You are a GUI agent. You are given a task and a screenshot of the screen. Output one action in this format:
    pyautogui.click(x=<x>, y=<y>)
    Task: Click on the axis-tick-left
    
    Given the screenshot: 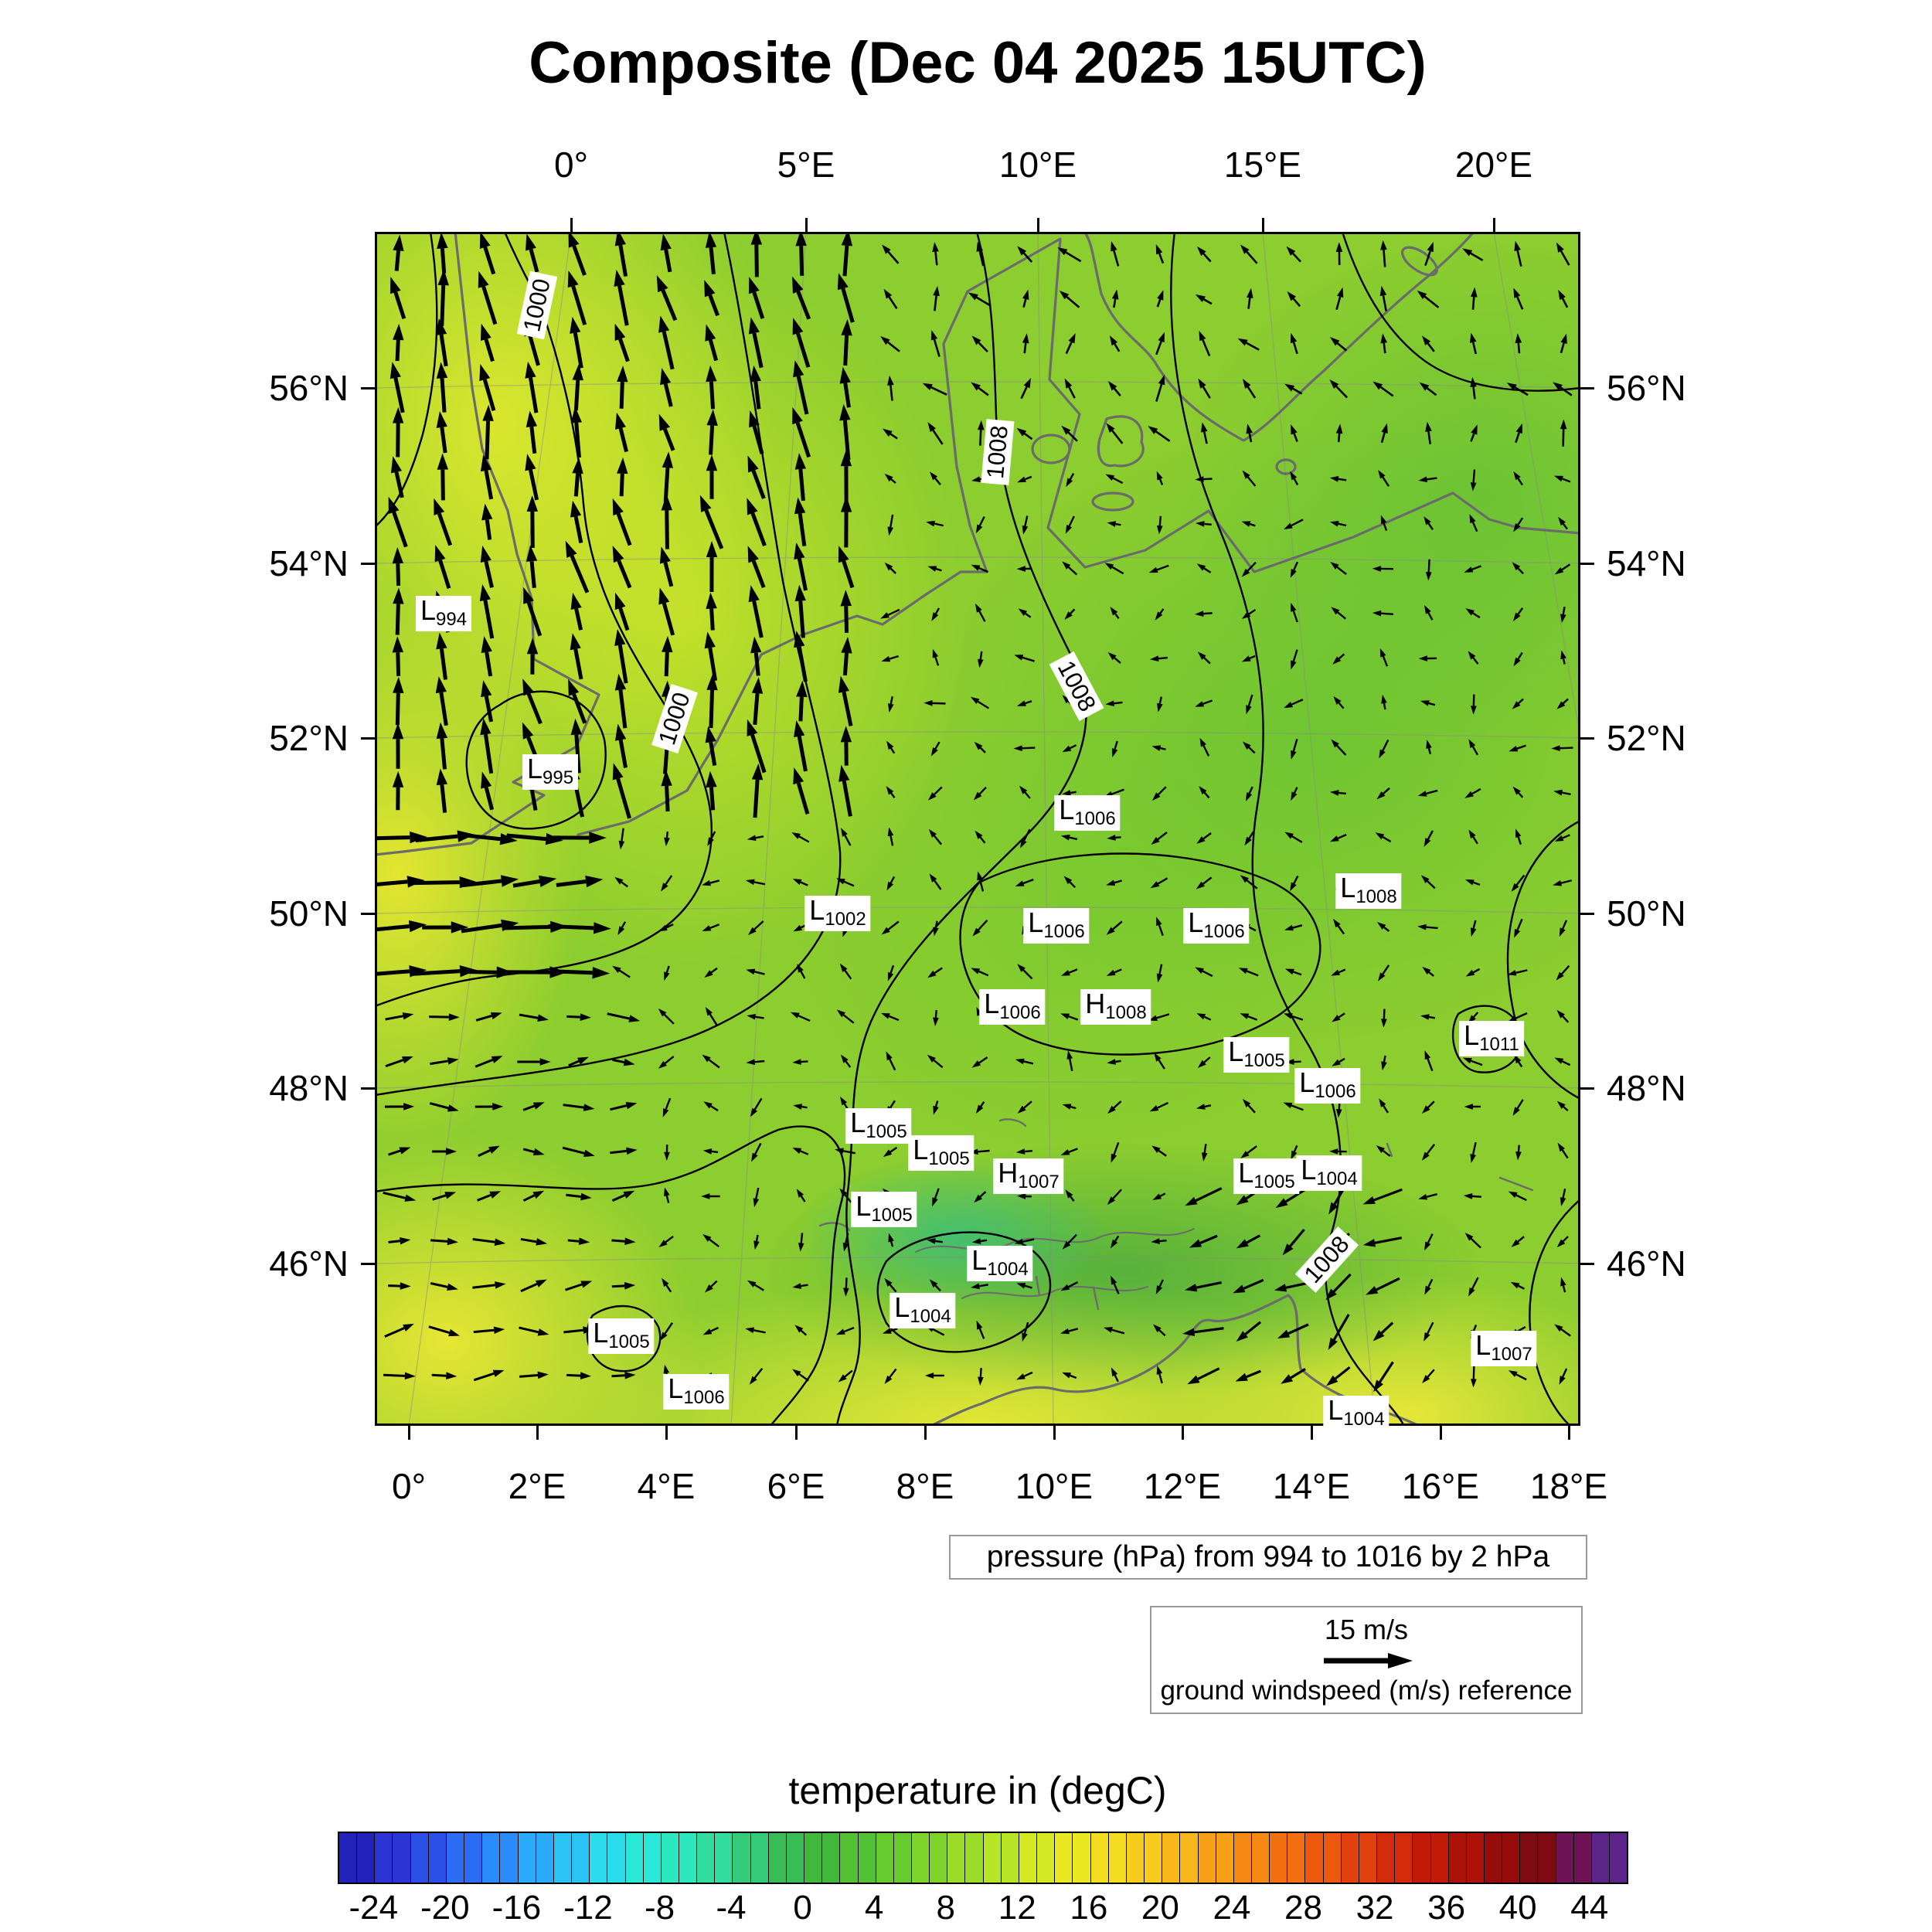 What is the action you would take?
    pyautogui.click(x=368, y=1263)
    